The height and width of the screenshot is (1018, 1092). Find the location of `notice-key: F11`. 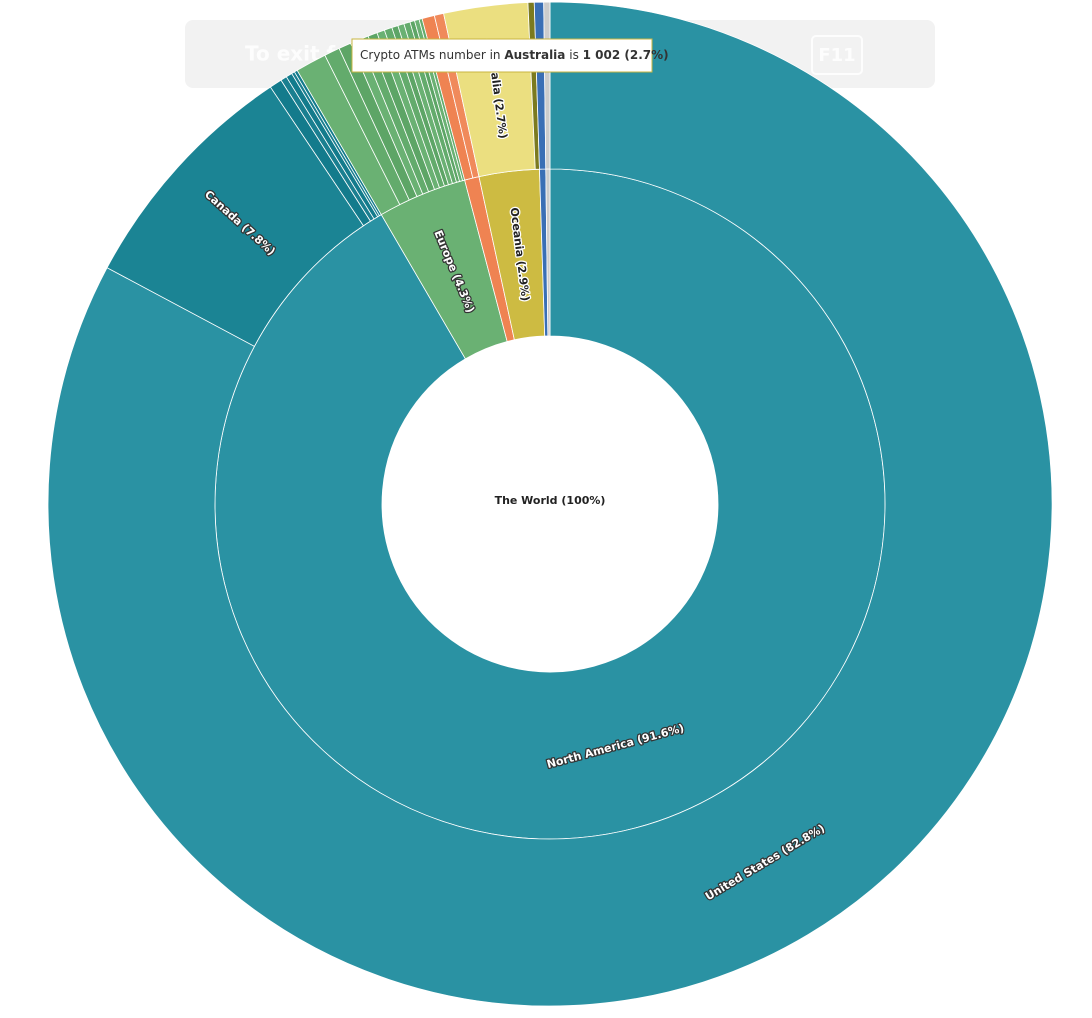

notice-key: F11 is located at coordinates (836, 55).